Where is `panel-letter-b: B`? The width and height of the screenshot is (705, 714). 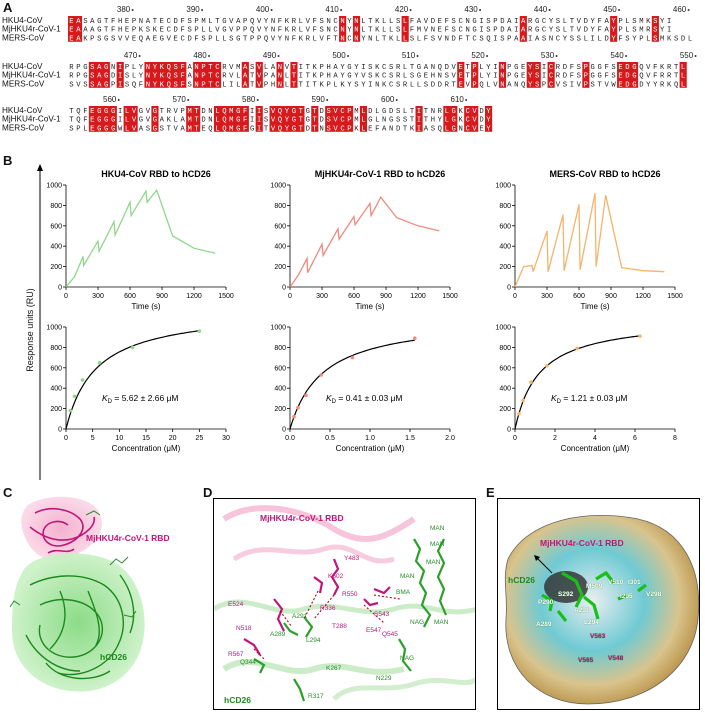
panel-letter-b: B is located at coordinates (8, 160).